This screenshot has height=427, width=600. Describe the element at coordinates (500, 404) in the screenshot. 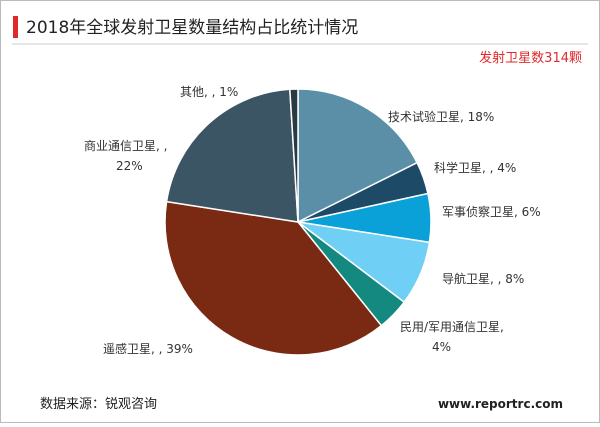

I see `website: www.reportrc.com` at that location.